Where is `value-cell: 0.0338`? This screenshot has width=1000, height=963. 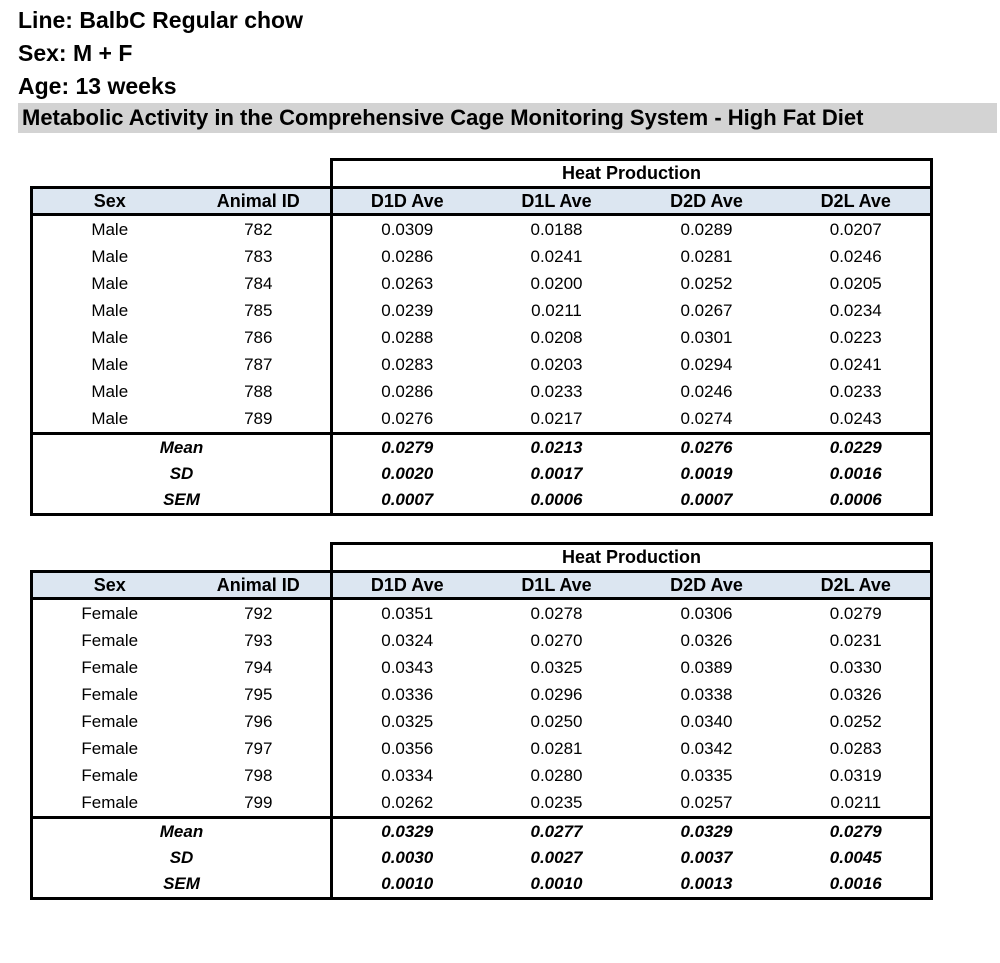
value-cell: 0.0338 is located at coordinates (706, 694).